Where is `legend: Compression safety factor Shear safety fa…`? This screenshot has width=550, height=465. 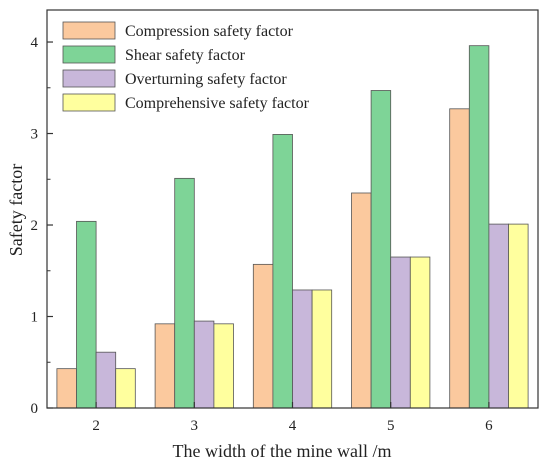
legend: Compression safety factor Shear safety fa… is located at coordinates (186, 66).